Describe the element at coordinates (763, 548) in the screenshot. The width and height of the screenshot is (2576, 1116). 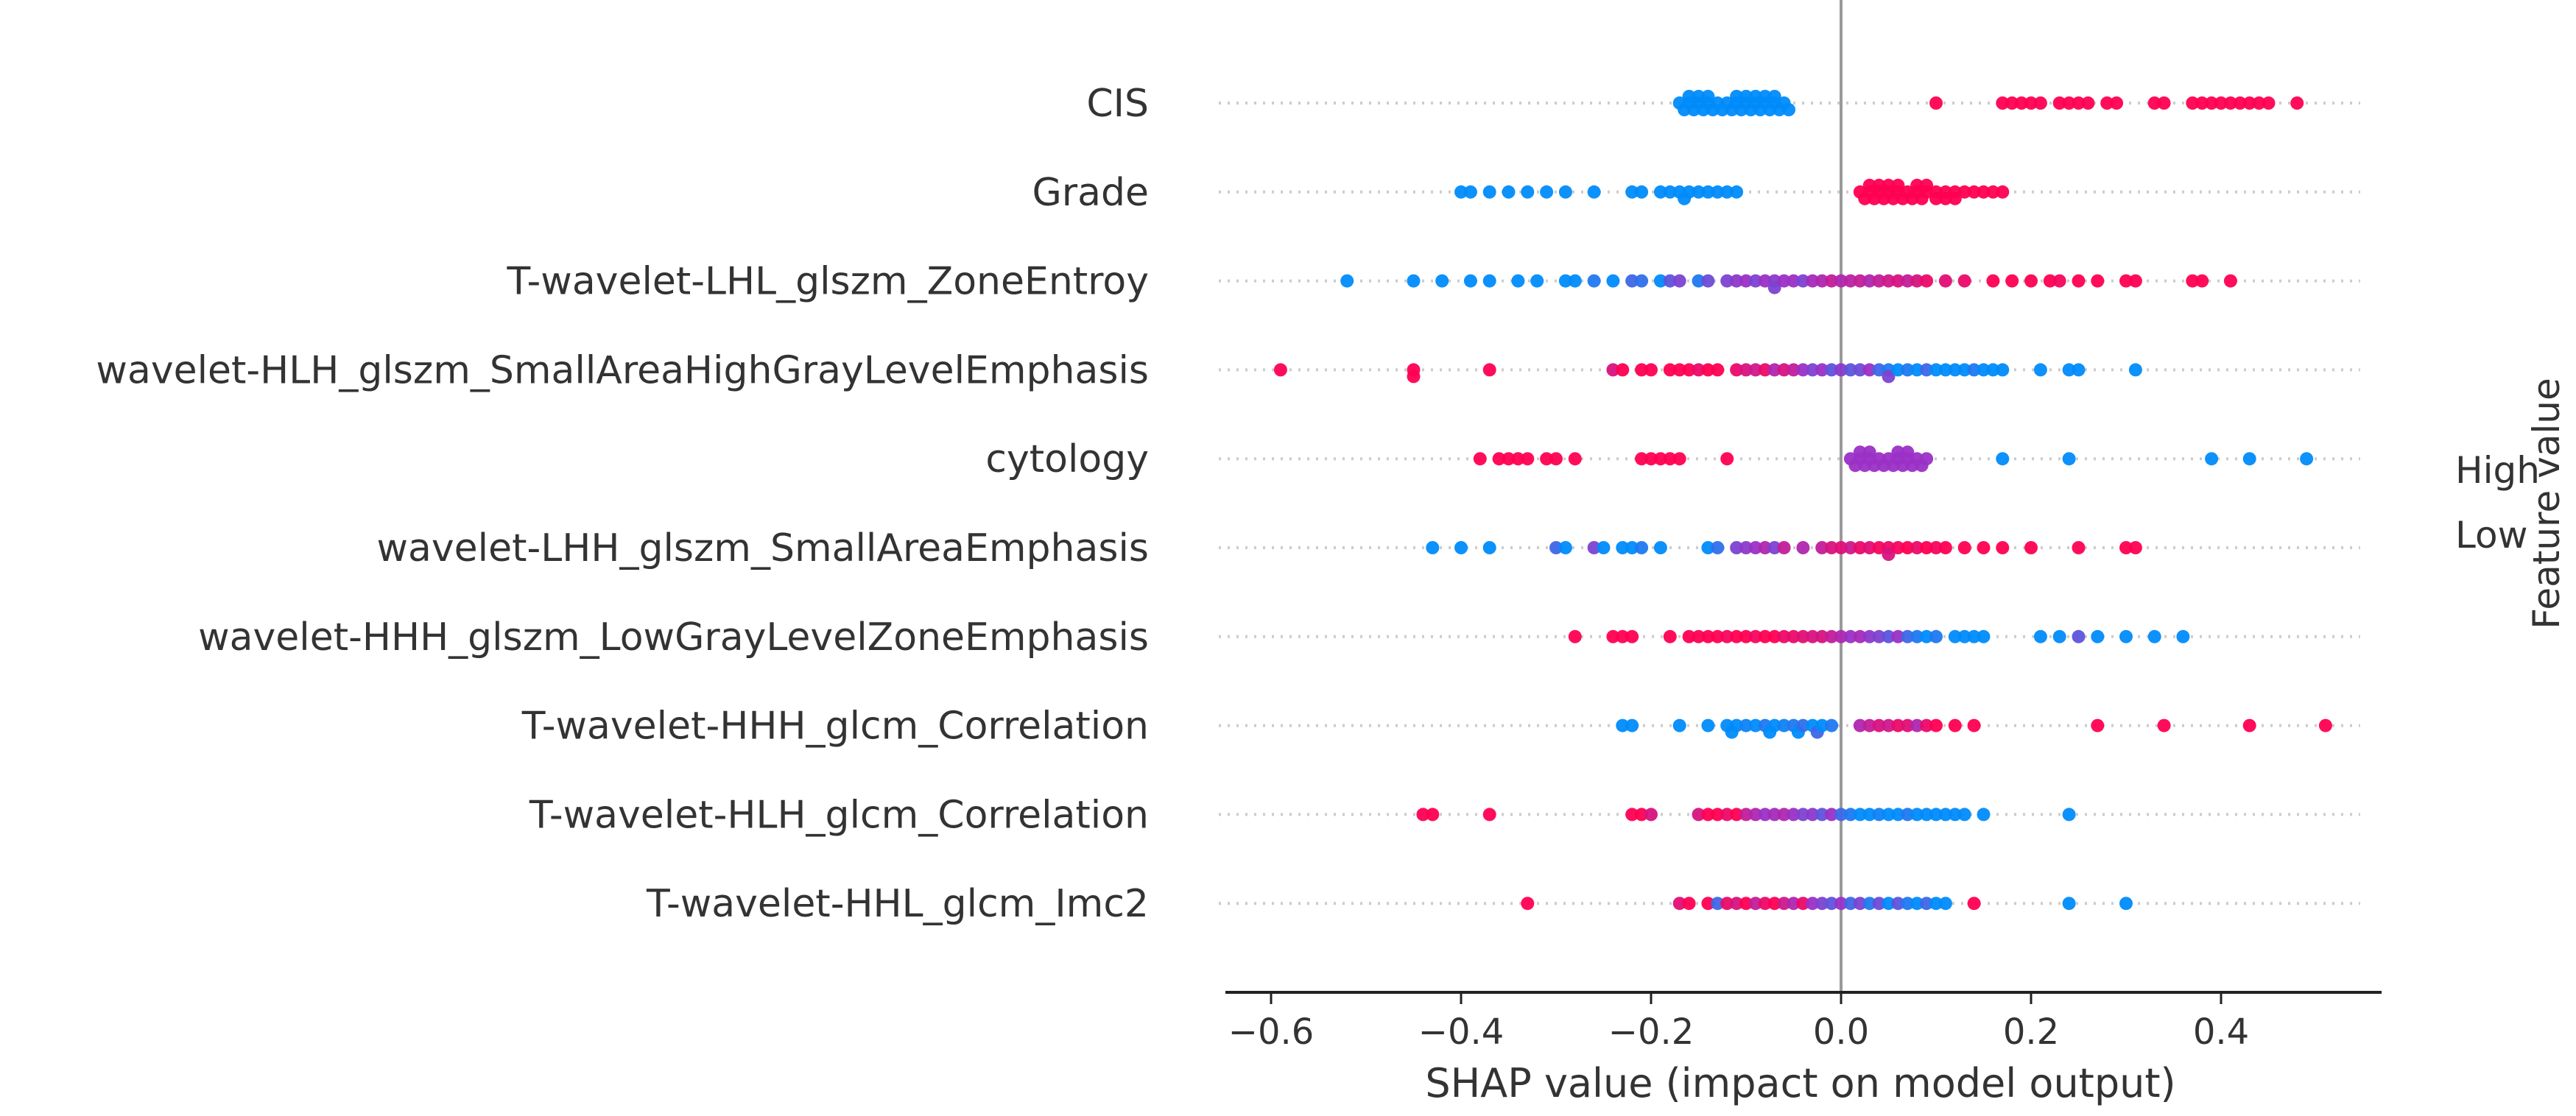
I see `feature-label: wavelet-LHH_glszm_SmallAreaEmphasis` at that location.